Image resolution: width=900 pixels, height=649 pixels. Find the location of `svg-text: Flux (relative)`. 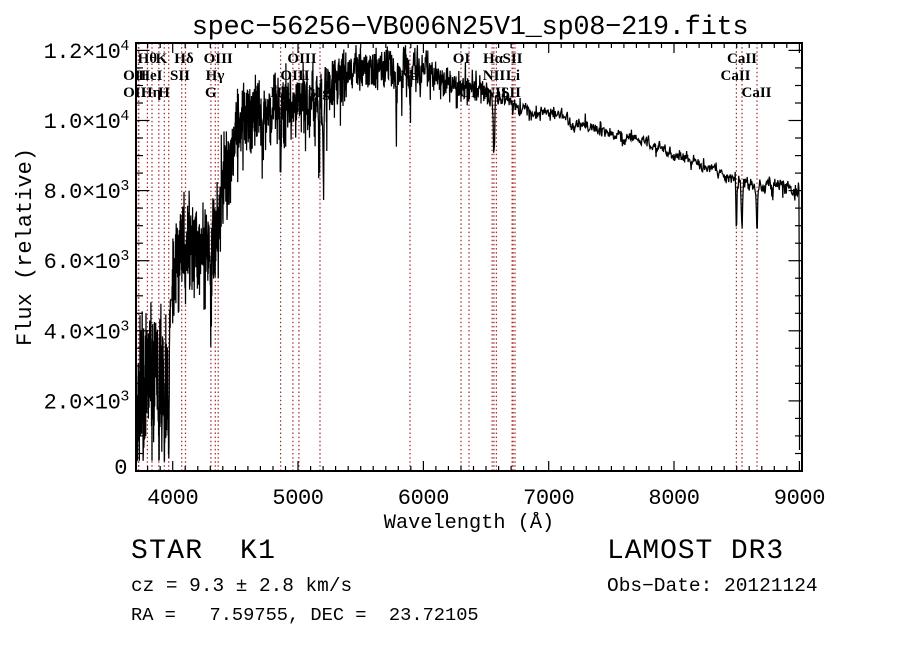

svg-text: Flux (relative) is located at coordinates (25, 247).